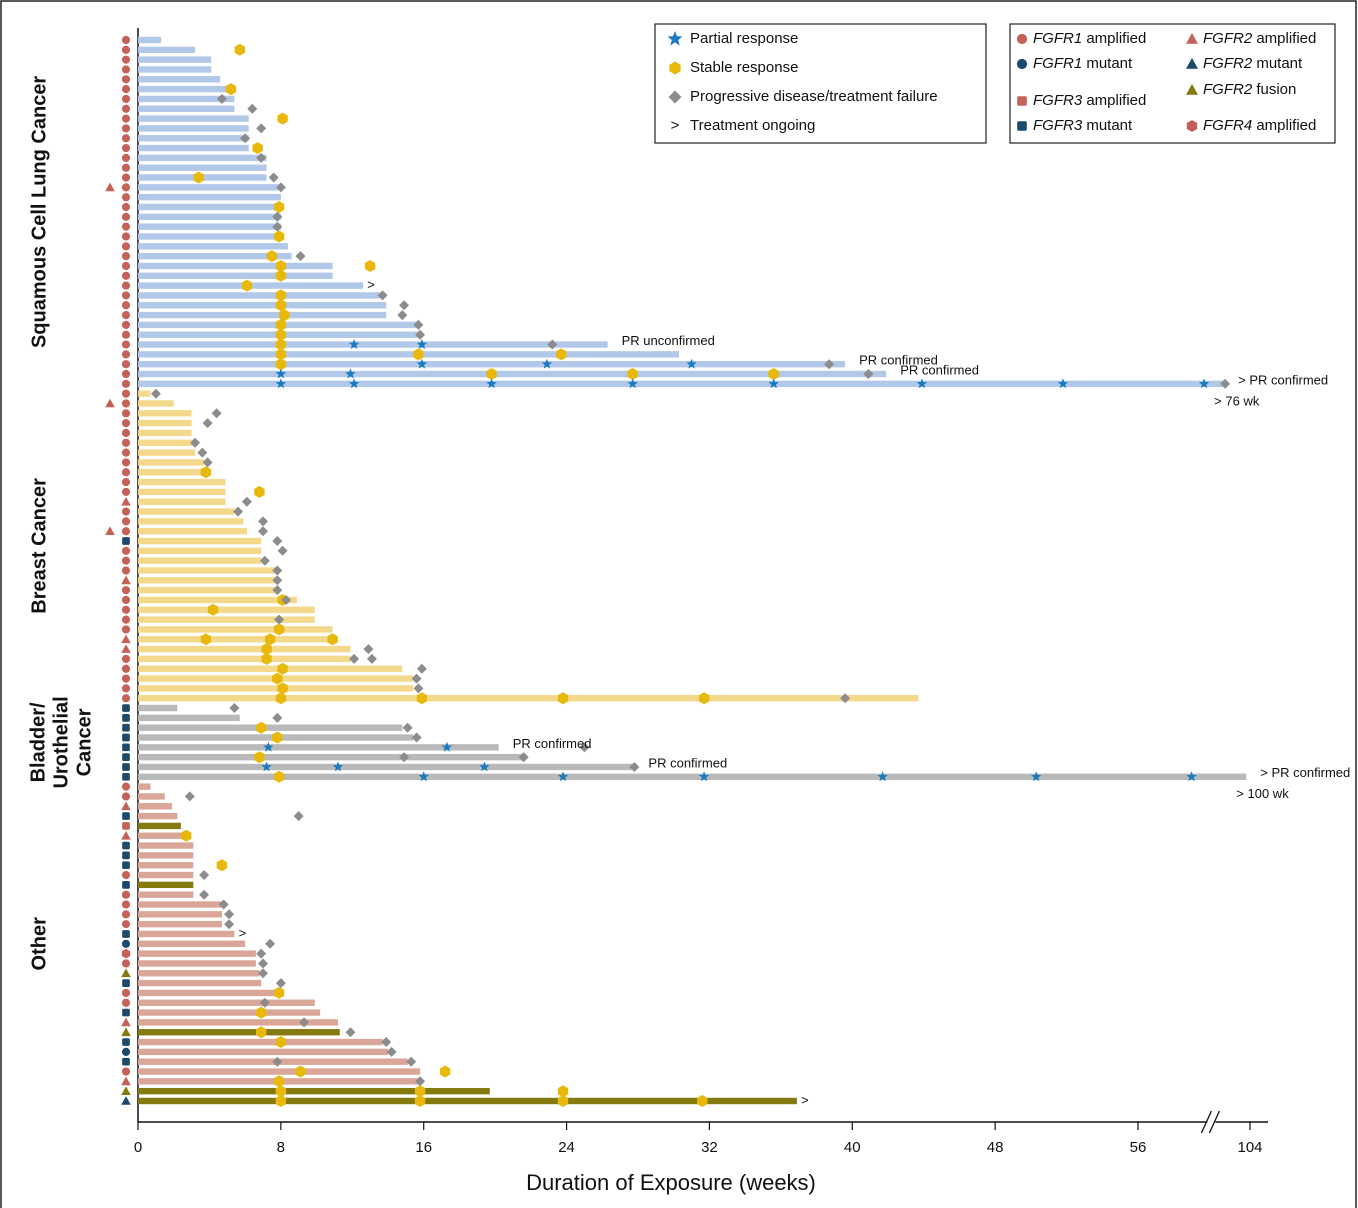  What do you see at coordinates (39, 546) in the screenshot?
I see `group-label: Breast Cancer` at bounding box center [39, 546].